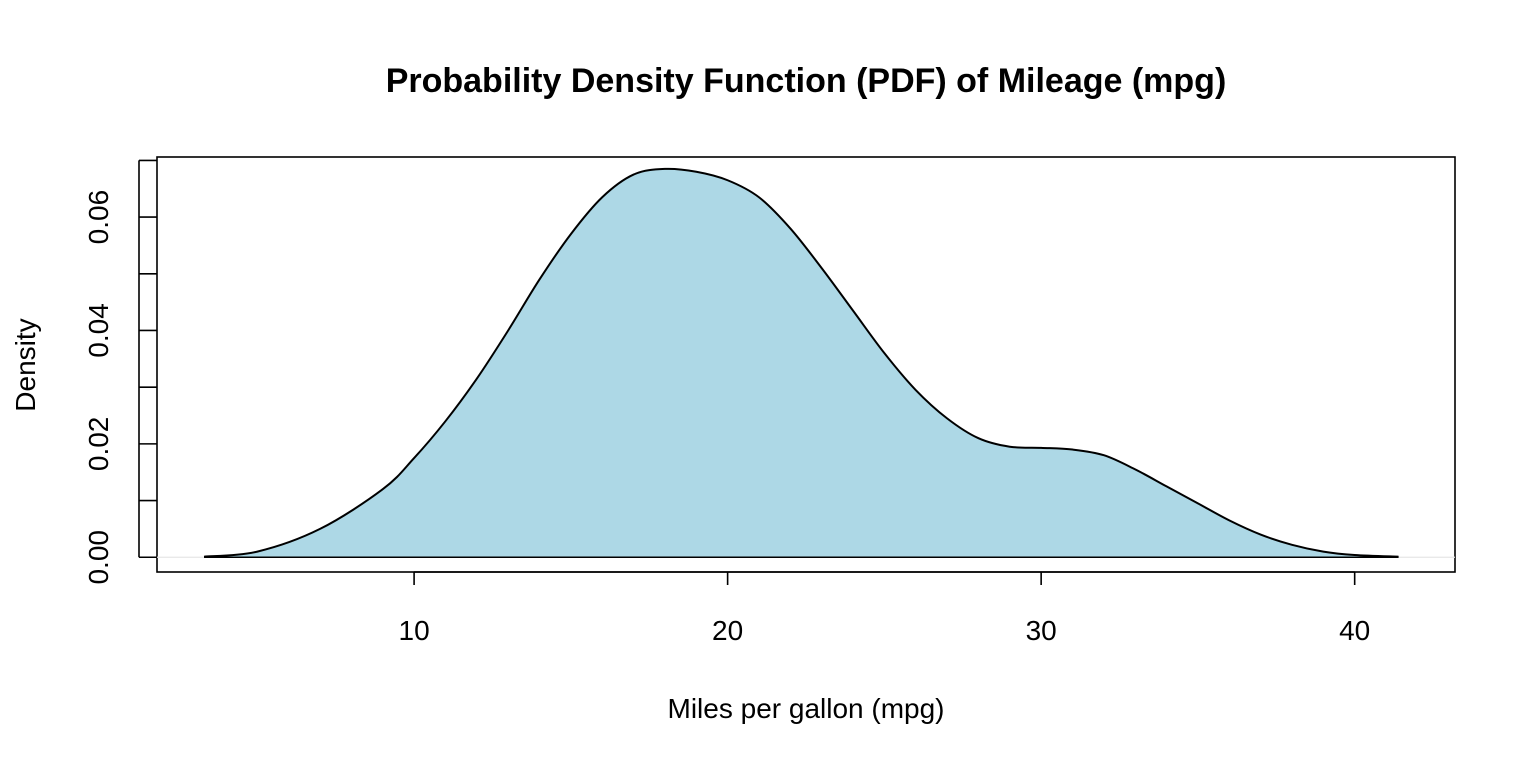 The image size is (1536, 768). Describe the element at coordinates (1354, 630) in the screenshot. I see `x-tick-label: 40` at that location.